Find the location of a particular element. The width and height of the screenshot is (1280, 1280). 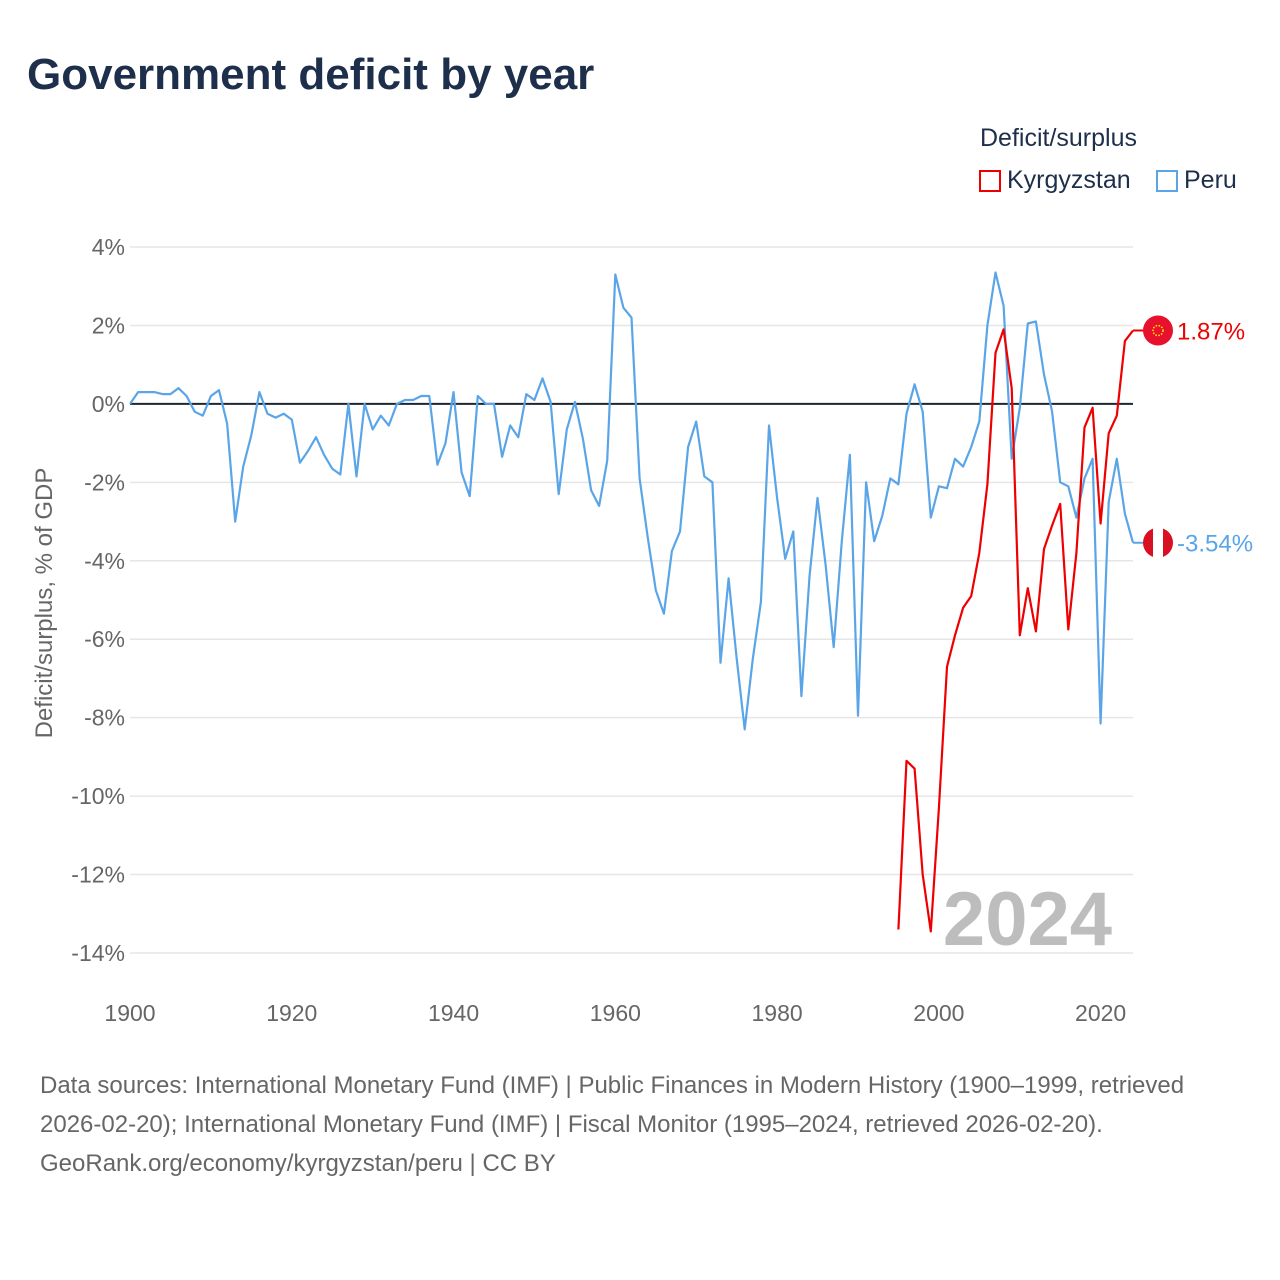

legend-item-kyrgyzstan: Kyrgyzstan is located at coordinates (1055, 180).